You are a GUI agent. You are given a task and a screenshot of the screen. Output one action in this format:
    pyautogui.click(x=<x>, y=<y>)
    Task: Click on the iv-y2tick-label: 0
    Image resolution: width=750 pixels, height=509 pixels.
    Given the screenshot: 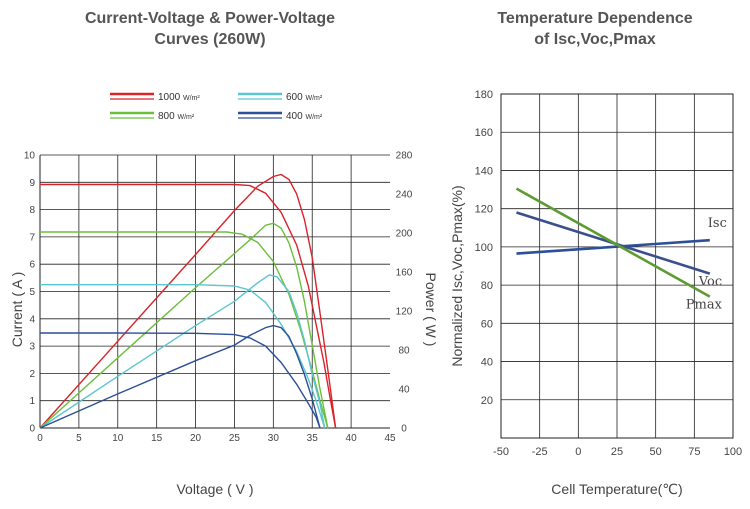 What is the action you would take?
    pyautogui.click(x=404, y=429)
    